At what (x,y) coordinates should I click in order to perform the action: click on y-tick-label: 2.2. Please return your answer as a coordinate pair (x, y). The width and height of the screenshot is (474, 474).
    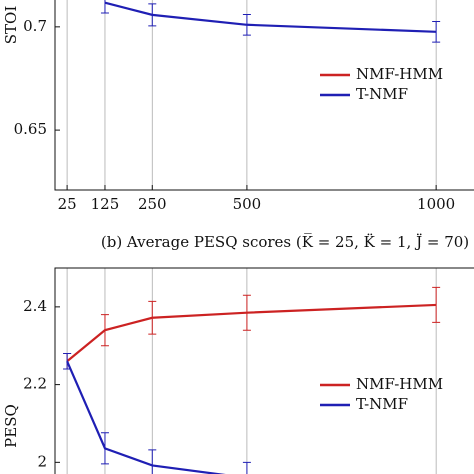
    Looking at the image, I should click on (35, 384).